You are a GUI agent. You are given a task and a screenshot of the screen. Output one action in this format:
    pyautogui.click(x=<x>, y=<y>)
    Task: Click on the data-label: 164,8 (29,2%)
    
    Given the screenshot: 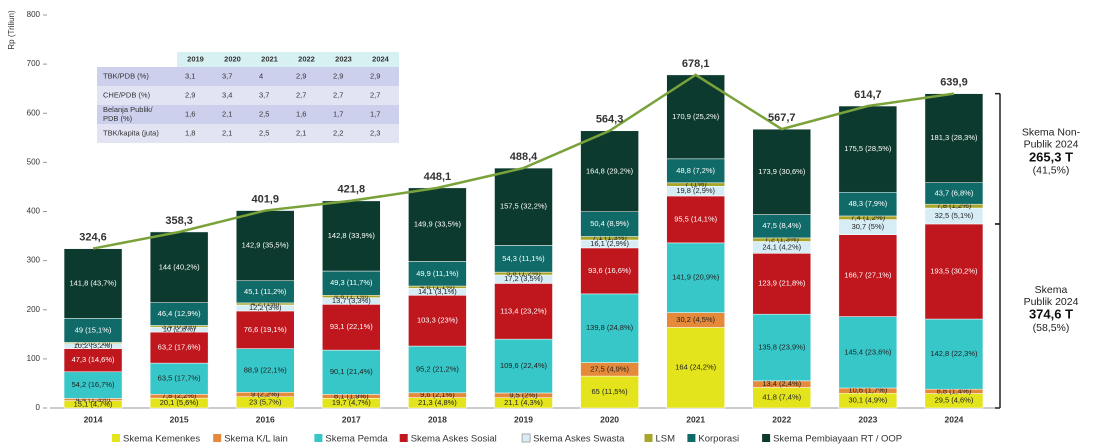 What is the action you would take?
    pyautogui.click(x=610, y=170)
    